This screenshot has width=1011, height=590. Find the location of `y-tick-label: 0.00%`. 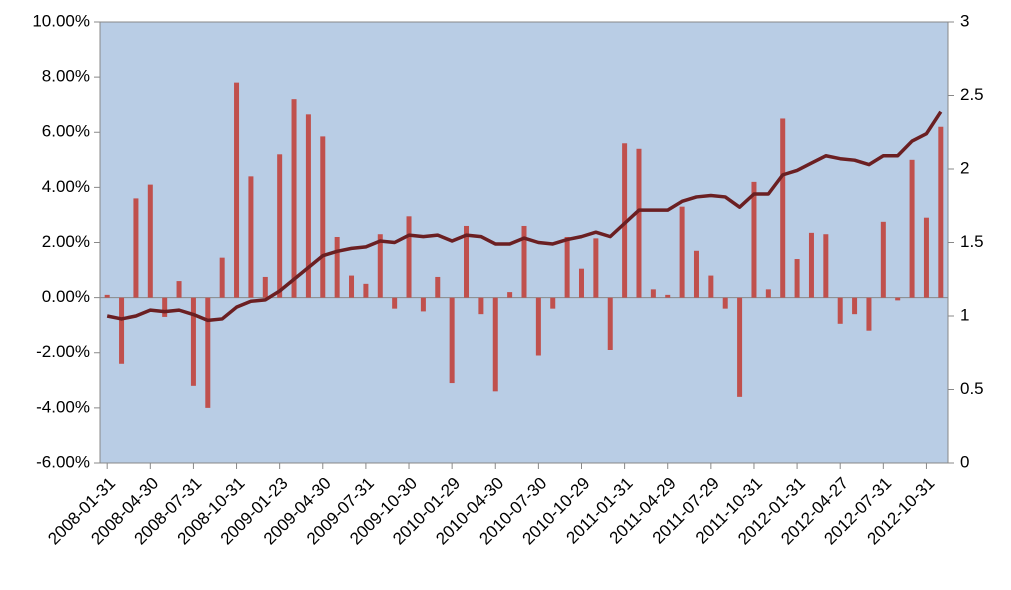

y-tick-label: 0.00% is located at coordinates (66, 296).